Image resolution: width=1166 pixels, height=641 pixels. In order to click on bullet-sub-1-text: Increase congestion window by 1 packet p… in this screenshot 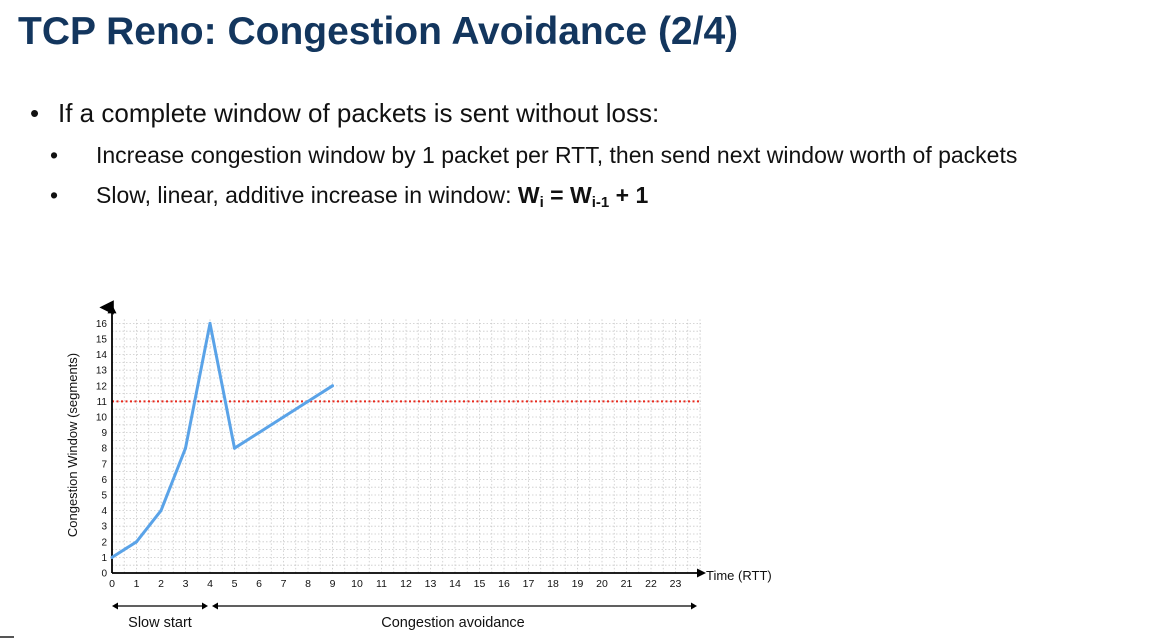, I will do `click(557, 155)`.